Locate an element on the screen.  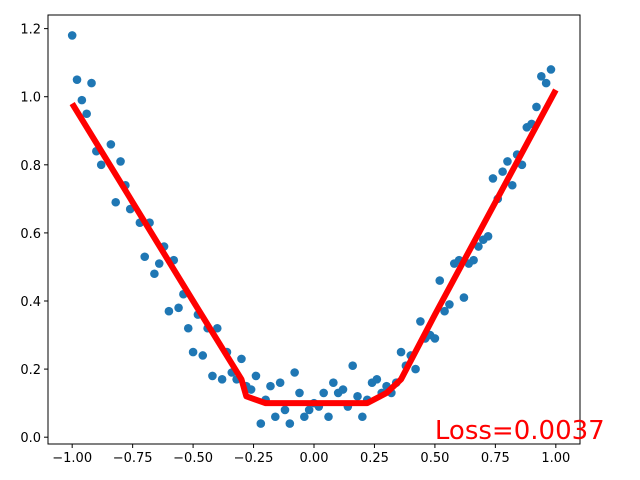
x-tick-label: −0.50 is located at coordinates (193, 458).